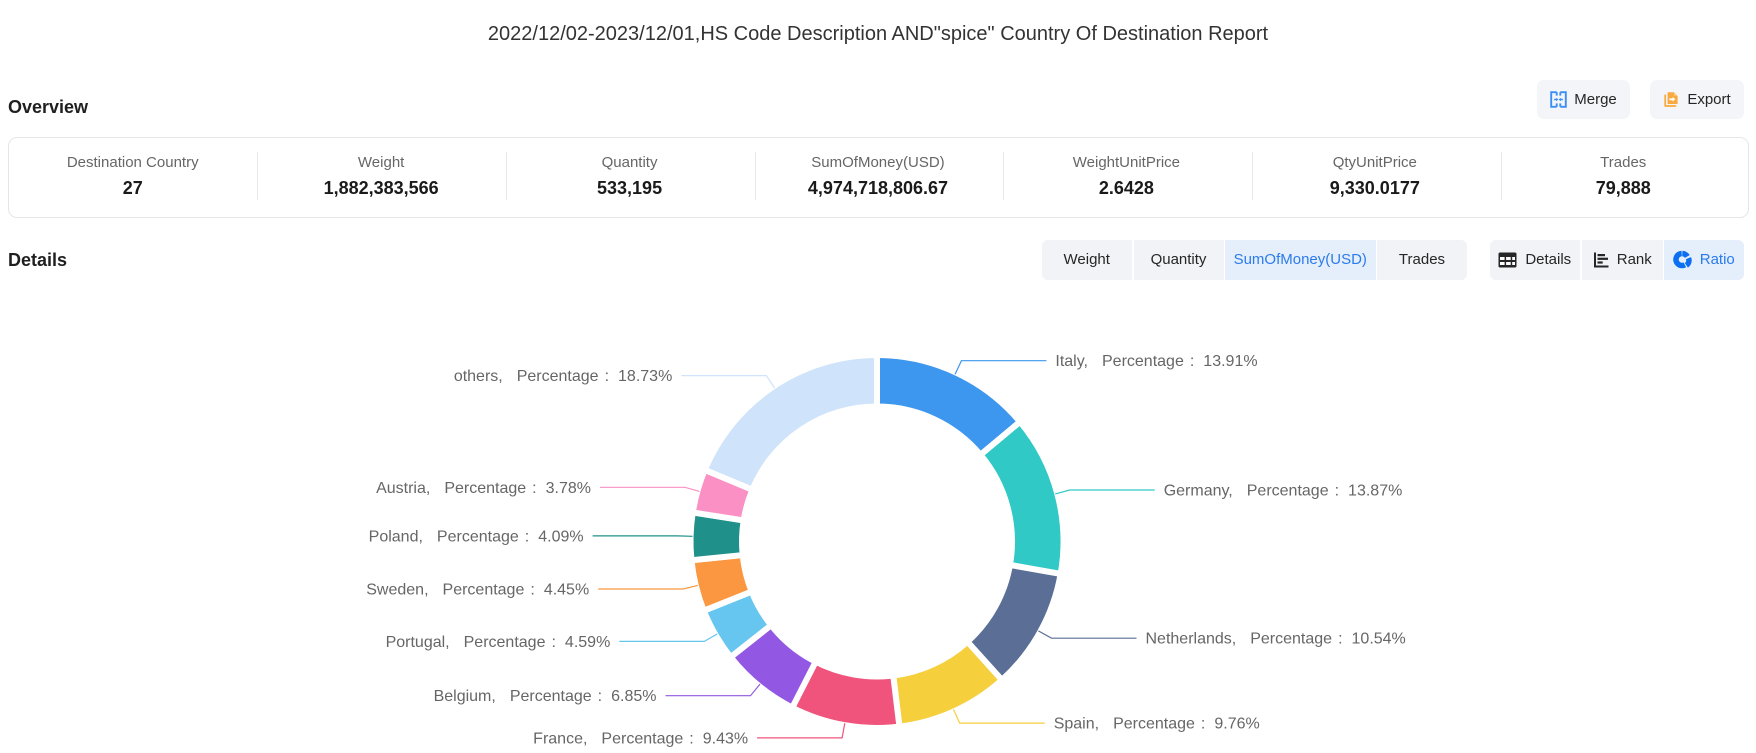 The image size is (1756, 753). What do you see at coordinates (1276, 639) in the screenshot?
I see `svg-text:Netherlands,Percentage:10.54%: Netherlands, Percentage:10.54%` at bounding box center [1276, 639].